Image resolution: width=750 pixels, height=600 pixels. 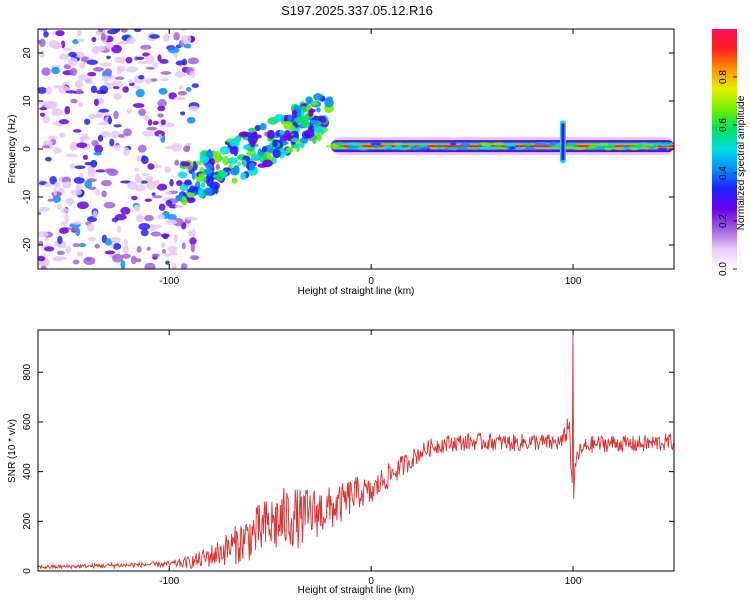 I want to click on spike-core, so click(x=563, y=142).